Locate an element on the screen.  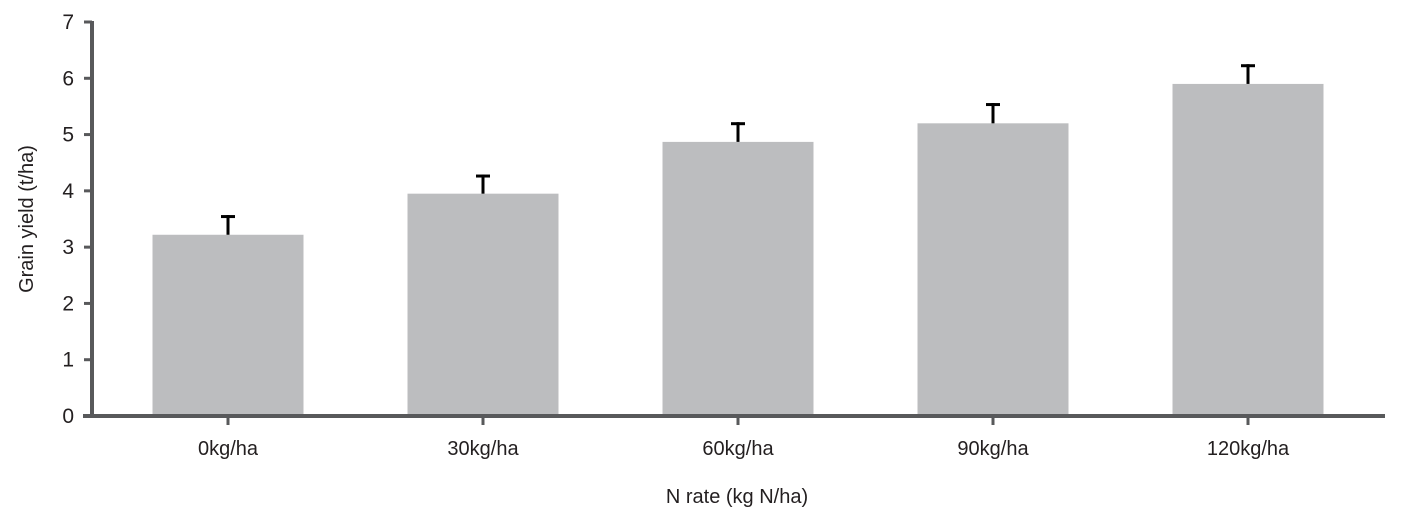
x-tick-labels: 0kg/ha 30kg/ha 60kg/ha 90kg/ha 120kg/ha is located at coordinates (744, 449).